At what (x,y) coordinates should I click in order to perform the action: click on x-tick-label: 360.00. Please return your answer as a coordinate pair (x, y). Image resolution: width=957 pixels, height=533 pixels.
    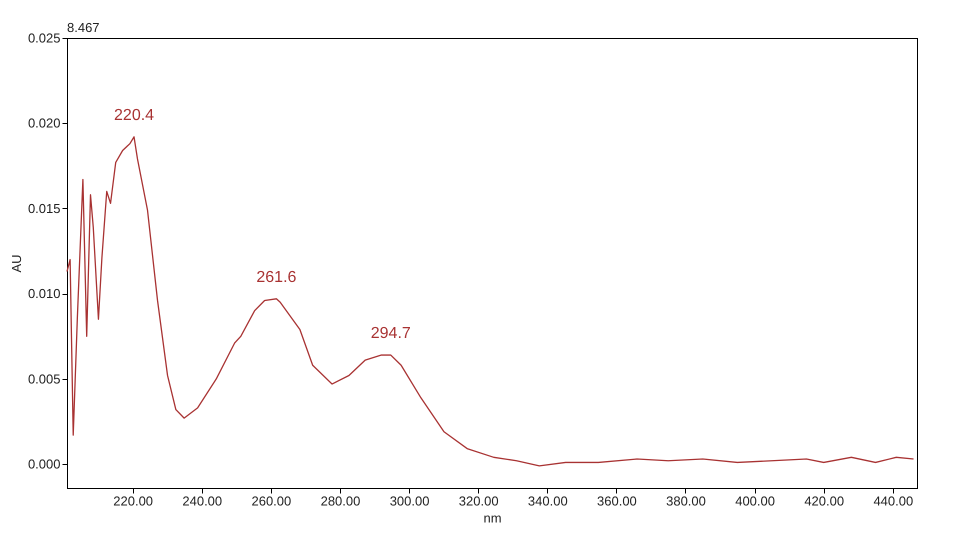
    Looking at the image, I should click on (617, 501).